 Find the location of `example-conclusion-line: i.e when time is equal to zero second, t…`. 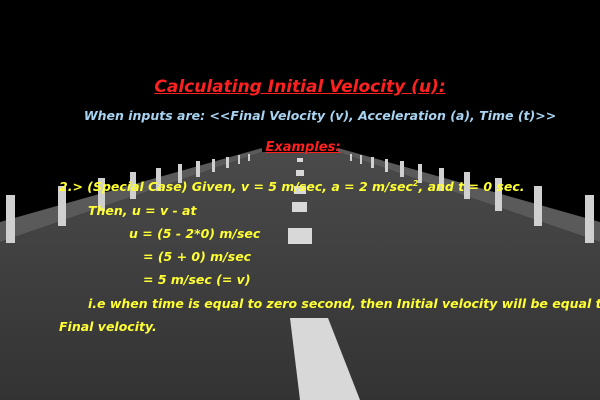

example-conclusion-line: i.e when time is equal to zero second, t… is located at coordinates (344, 303).